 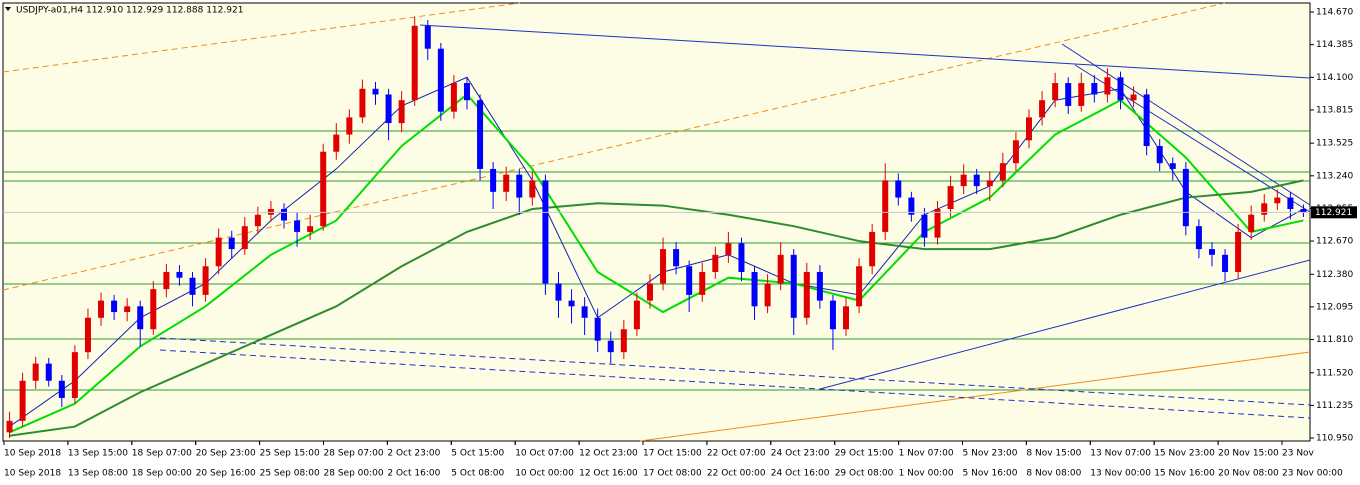 What do you see at coordinates (477, 454) in the screenshot?
I see `x-tick-label: 5 Oct 15:00` at bounding box center [477, 454].